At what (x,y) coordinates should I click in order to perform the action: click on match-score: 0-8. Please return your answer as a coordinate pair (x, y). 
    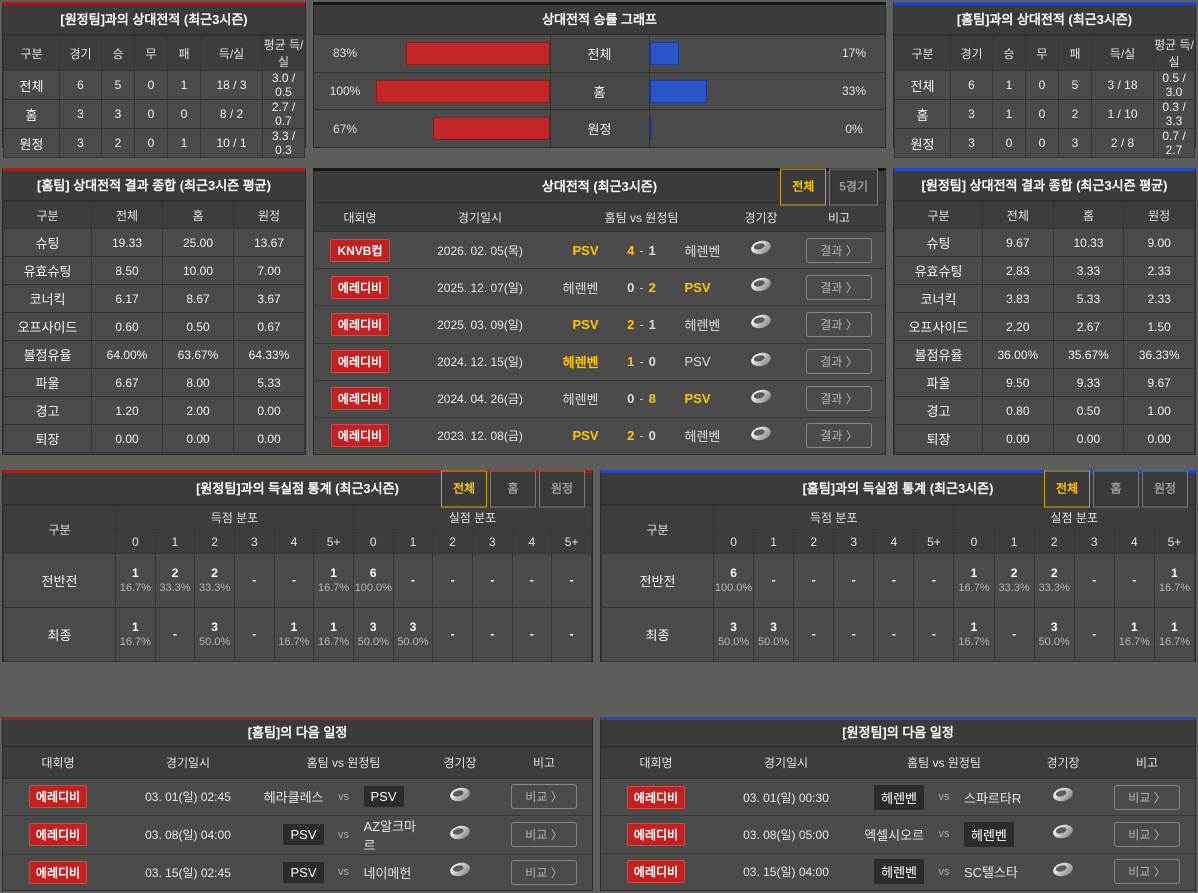
    Looking at the image, I should click on (641, 399).